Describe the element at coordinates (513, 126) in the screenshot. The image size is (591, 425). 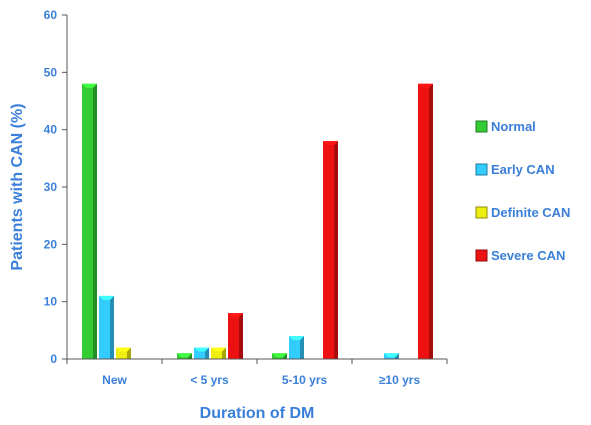
I see `legend-label: Normal` at that location.